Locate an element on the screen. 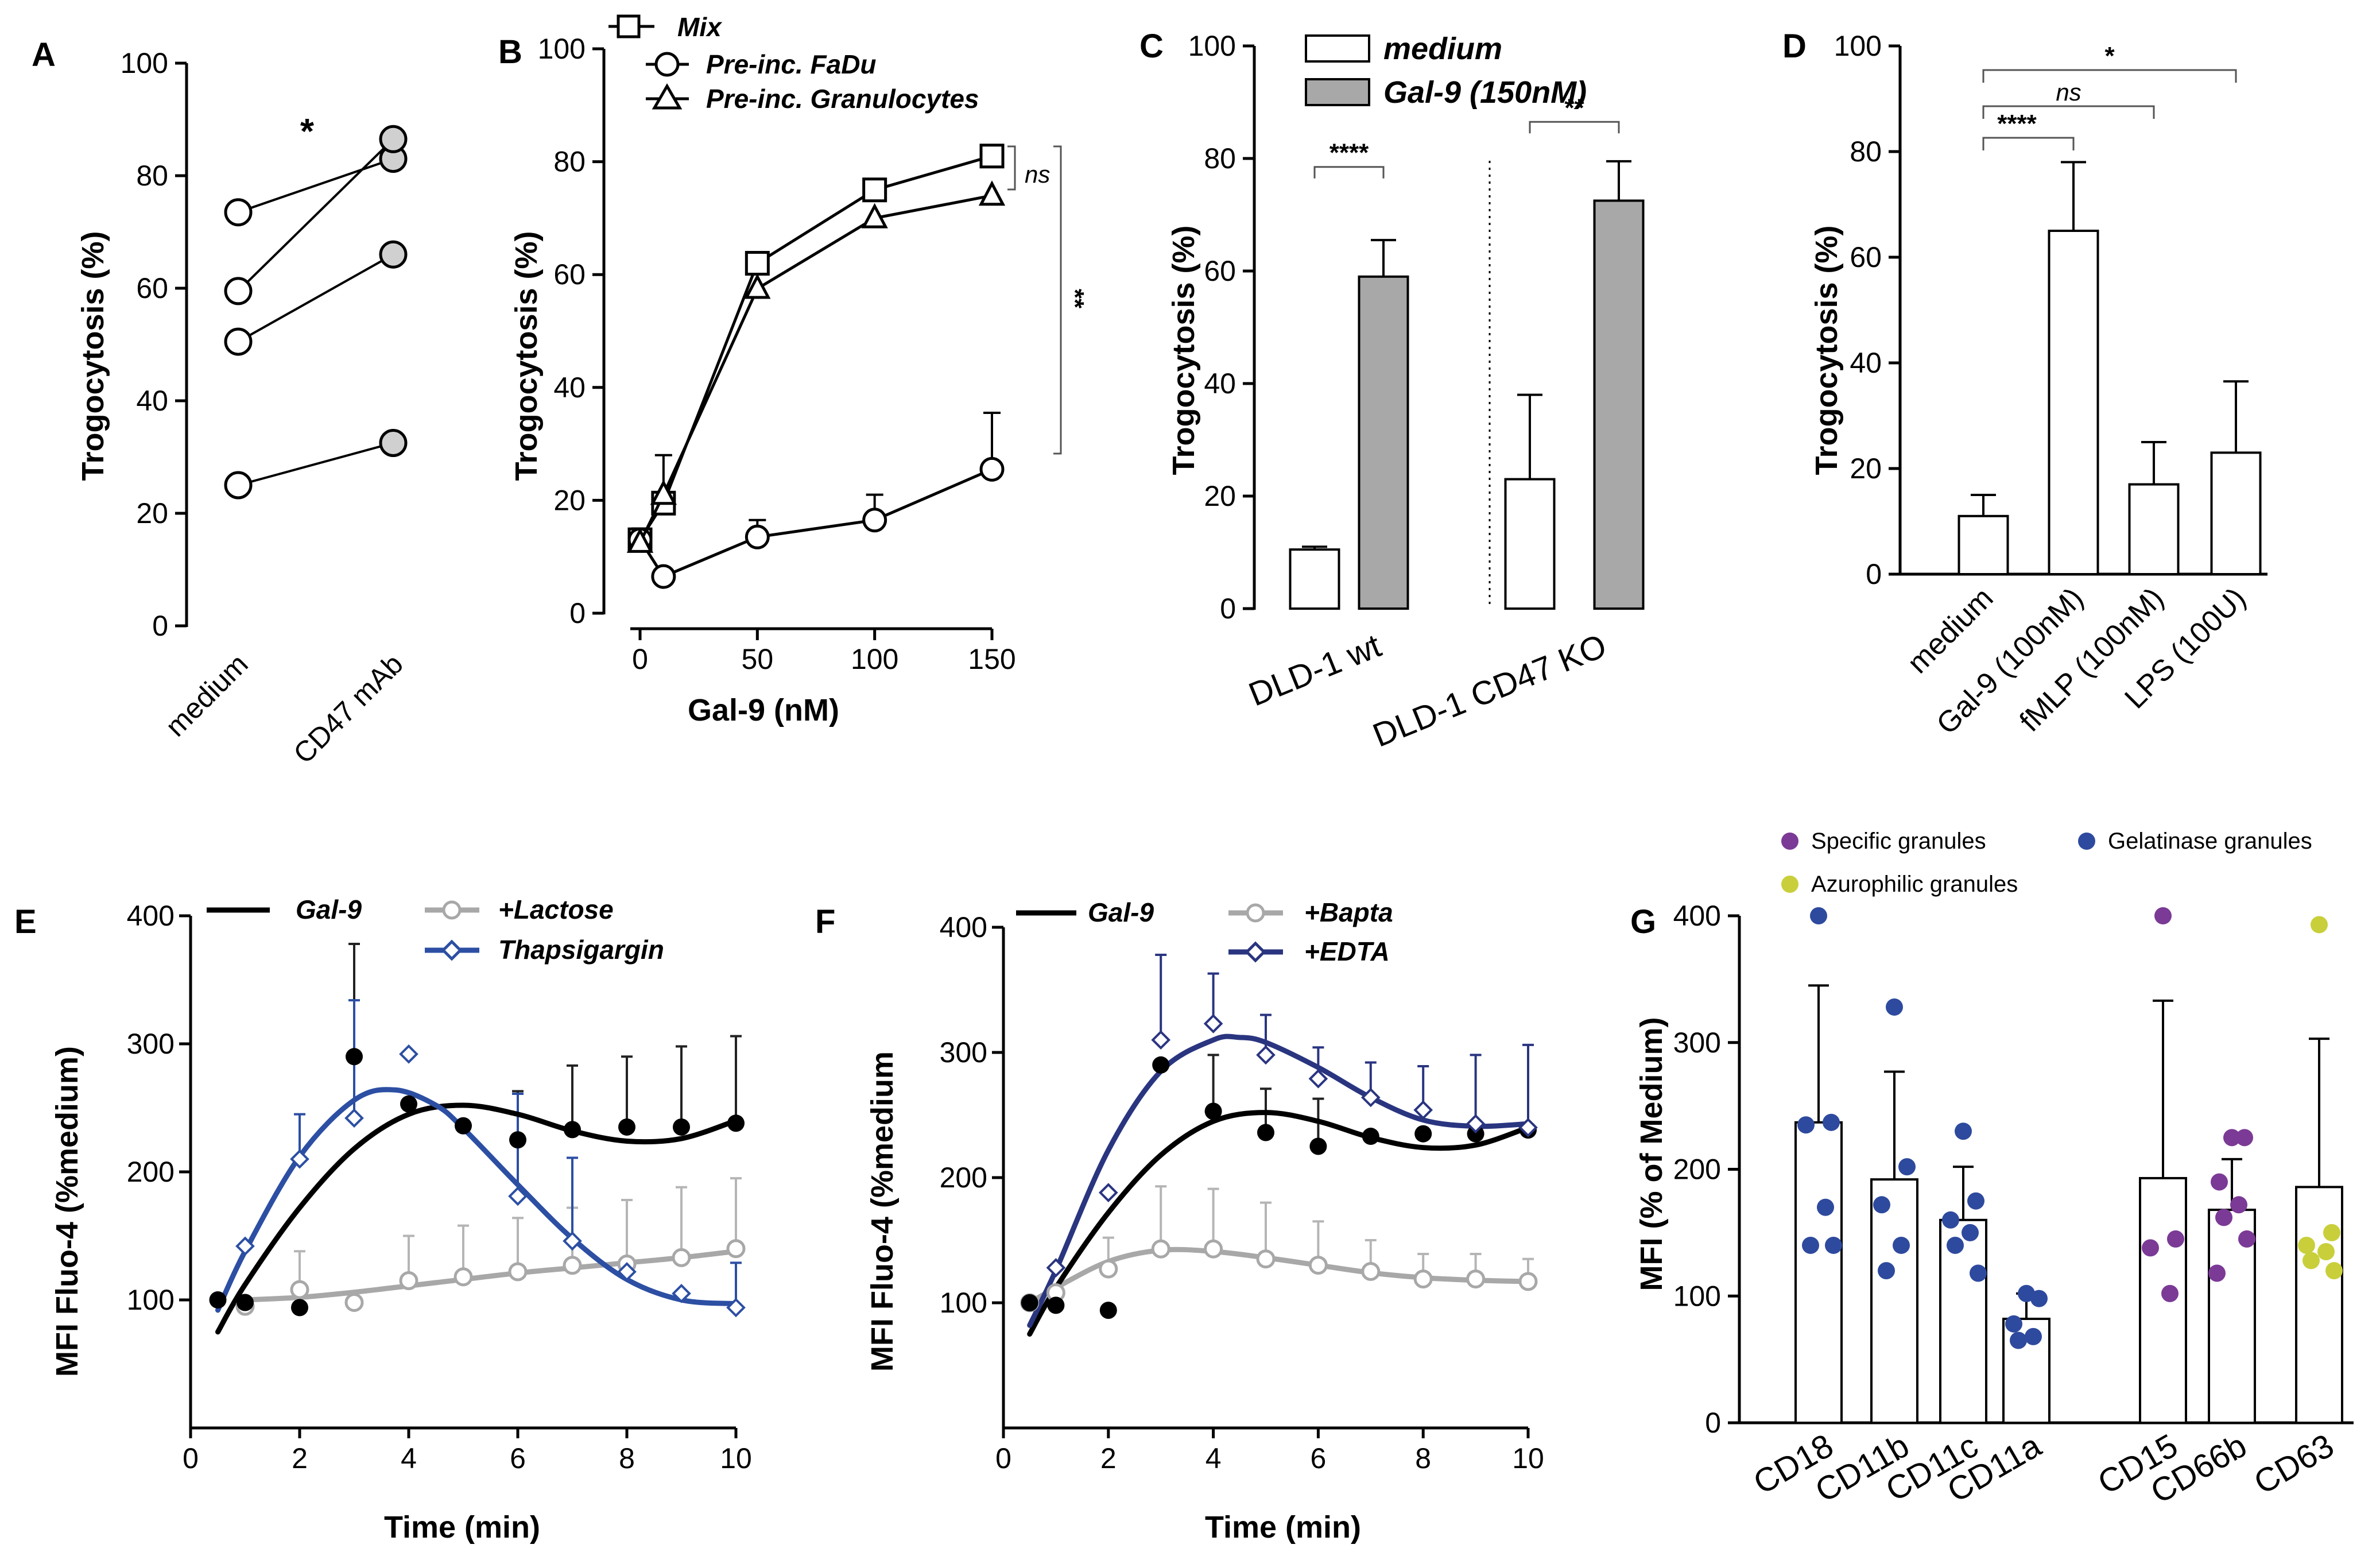  legend-specific-dot is located at coordinates (1789, 841).